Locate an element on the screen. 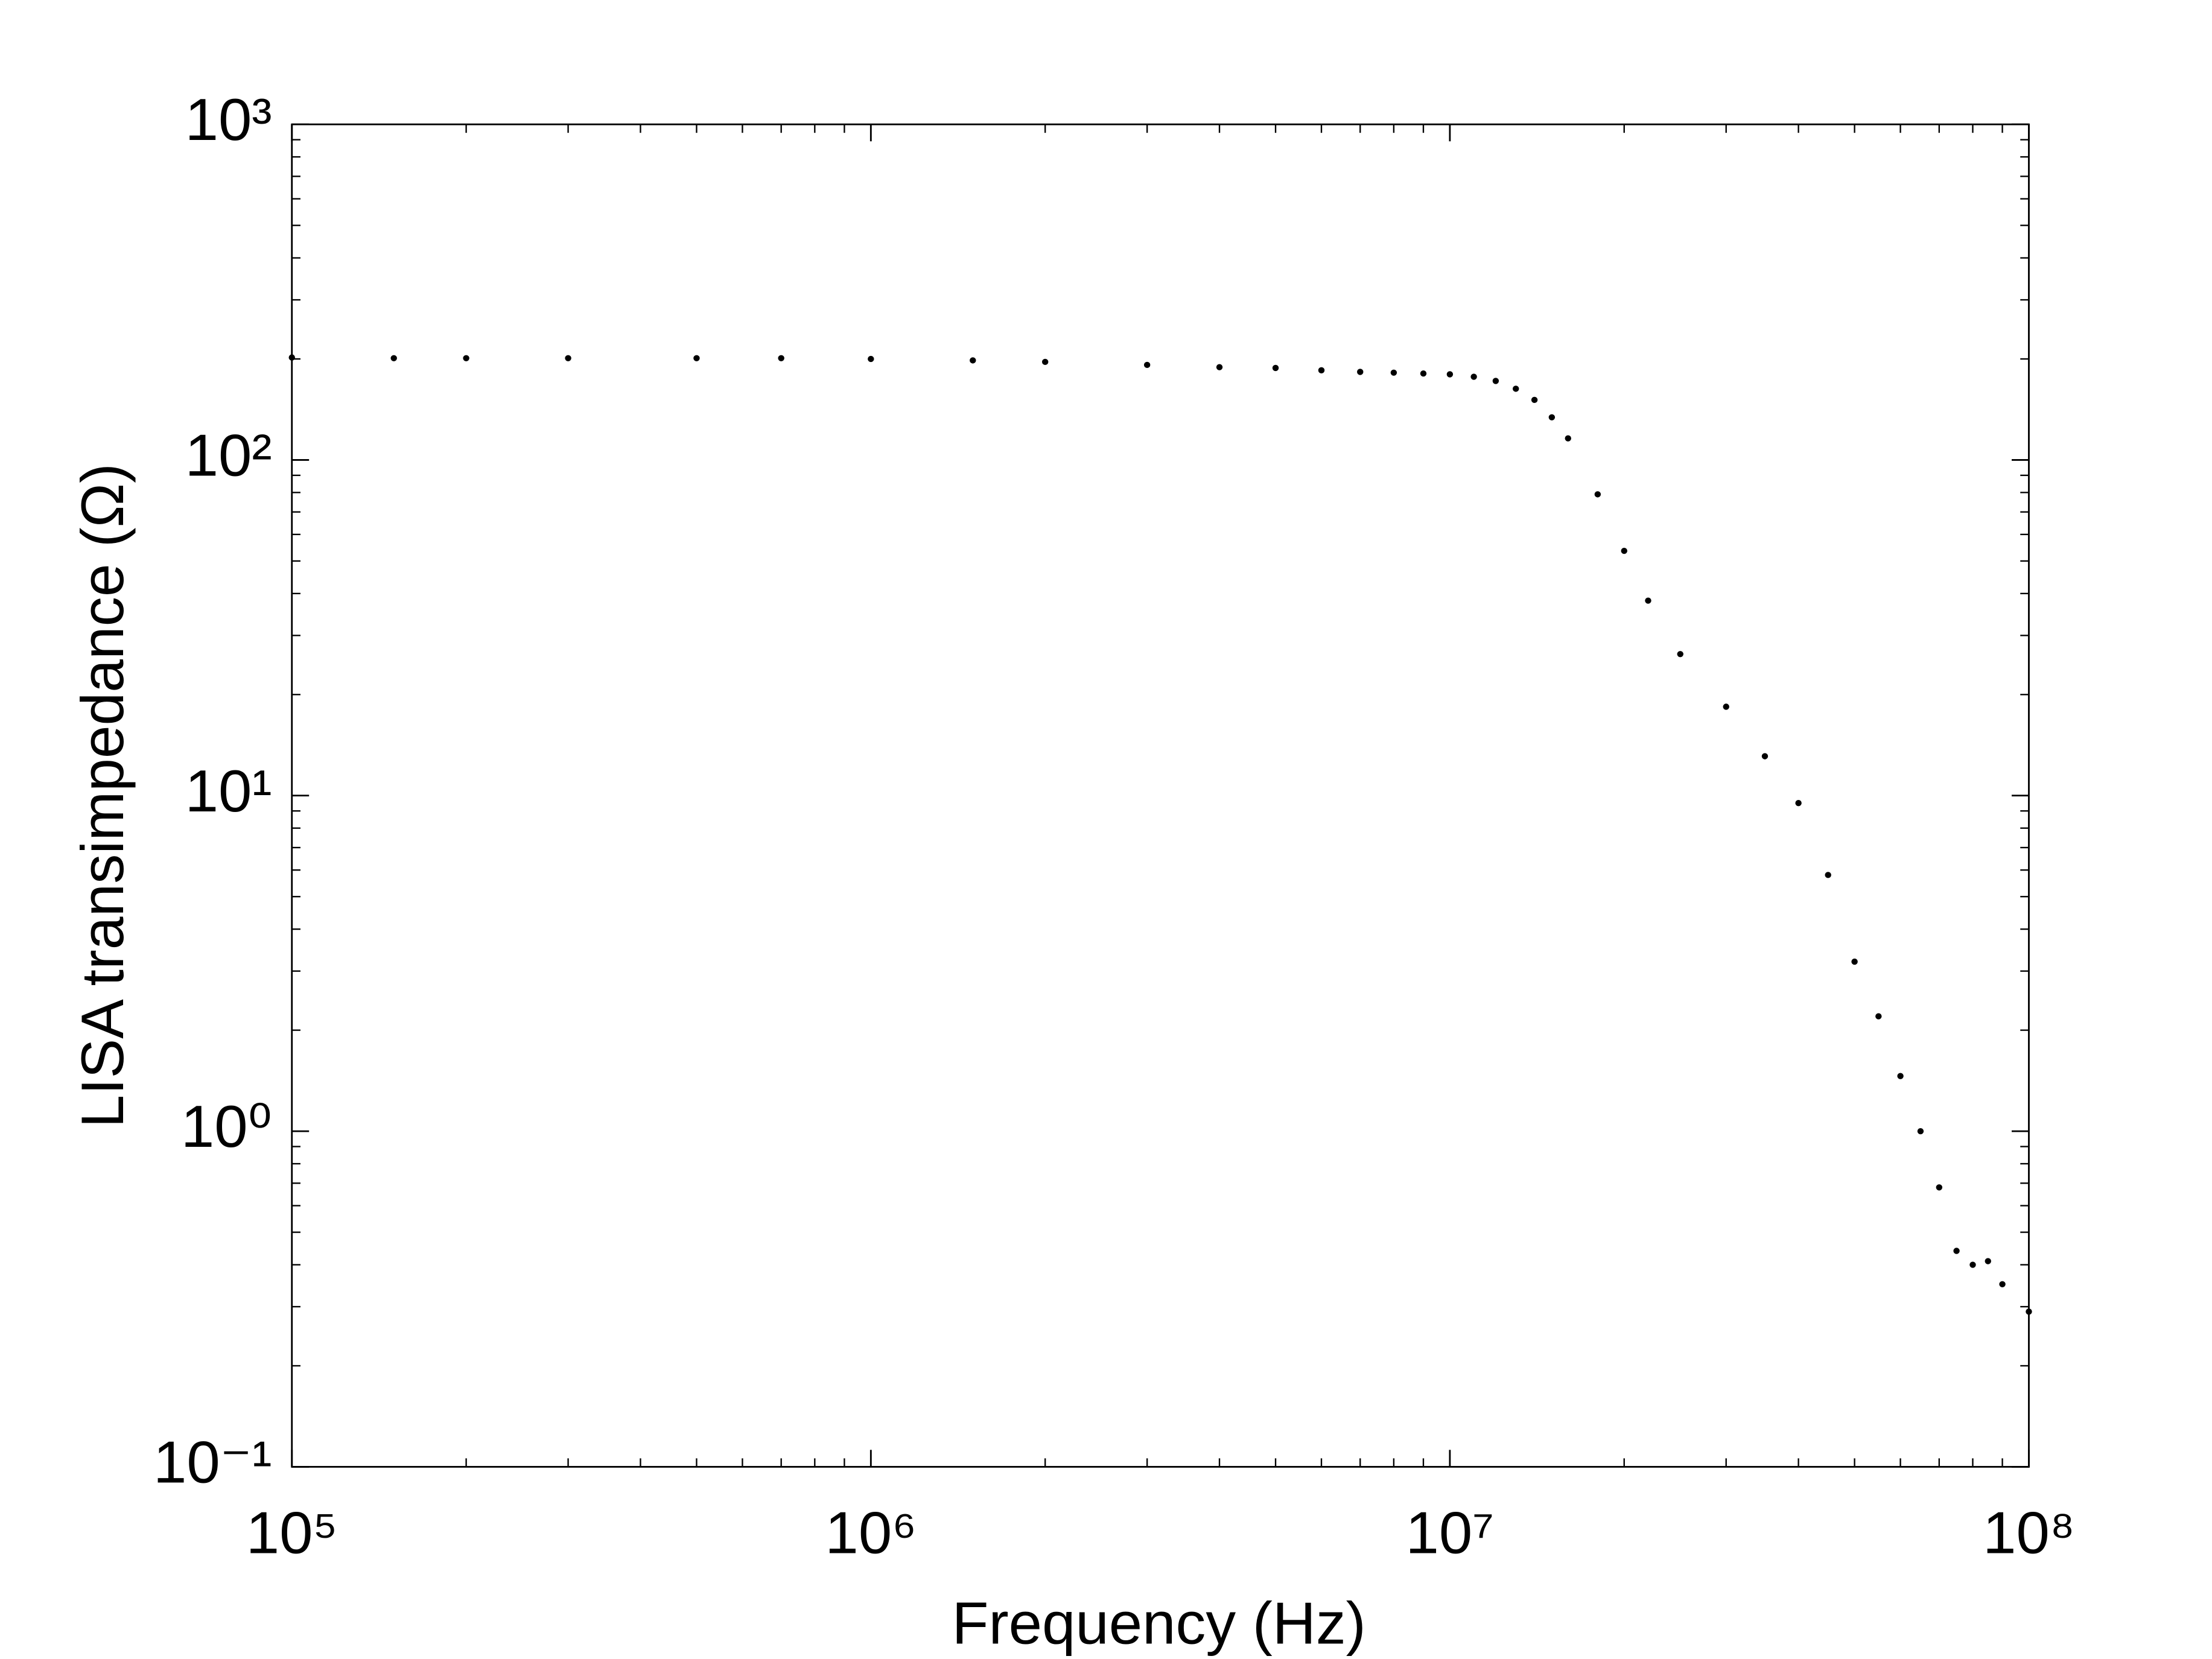 The height and width of the screenshot is (1659, 2212). x-tick-label: 10⁷ is located at coordinates (1449, 1532).